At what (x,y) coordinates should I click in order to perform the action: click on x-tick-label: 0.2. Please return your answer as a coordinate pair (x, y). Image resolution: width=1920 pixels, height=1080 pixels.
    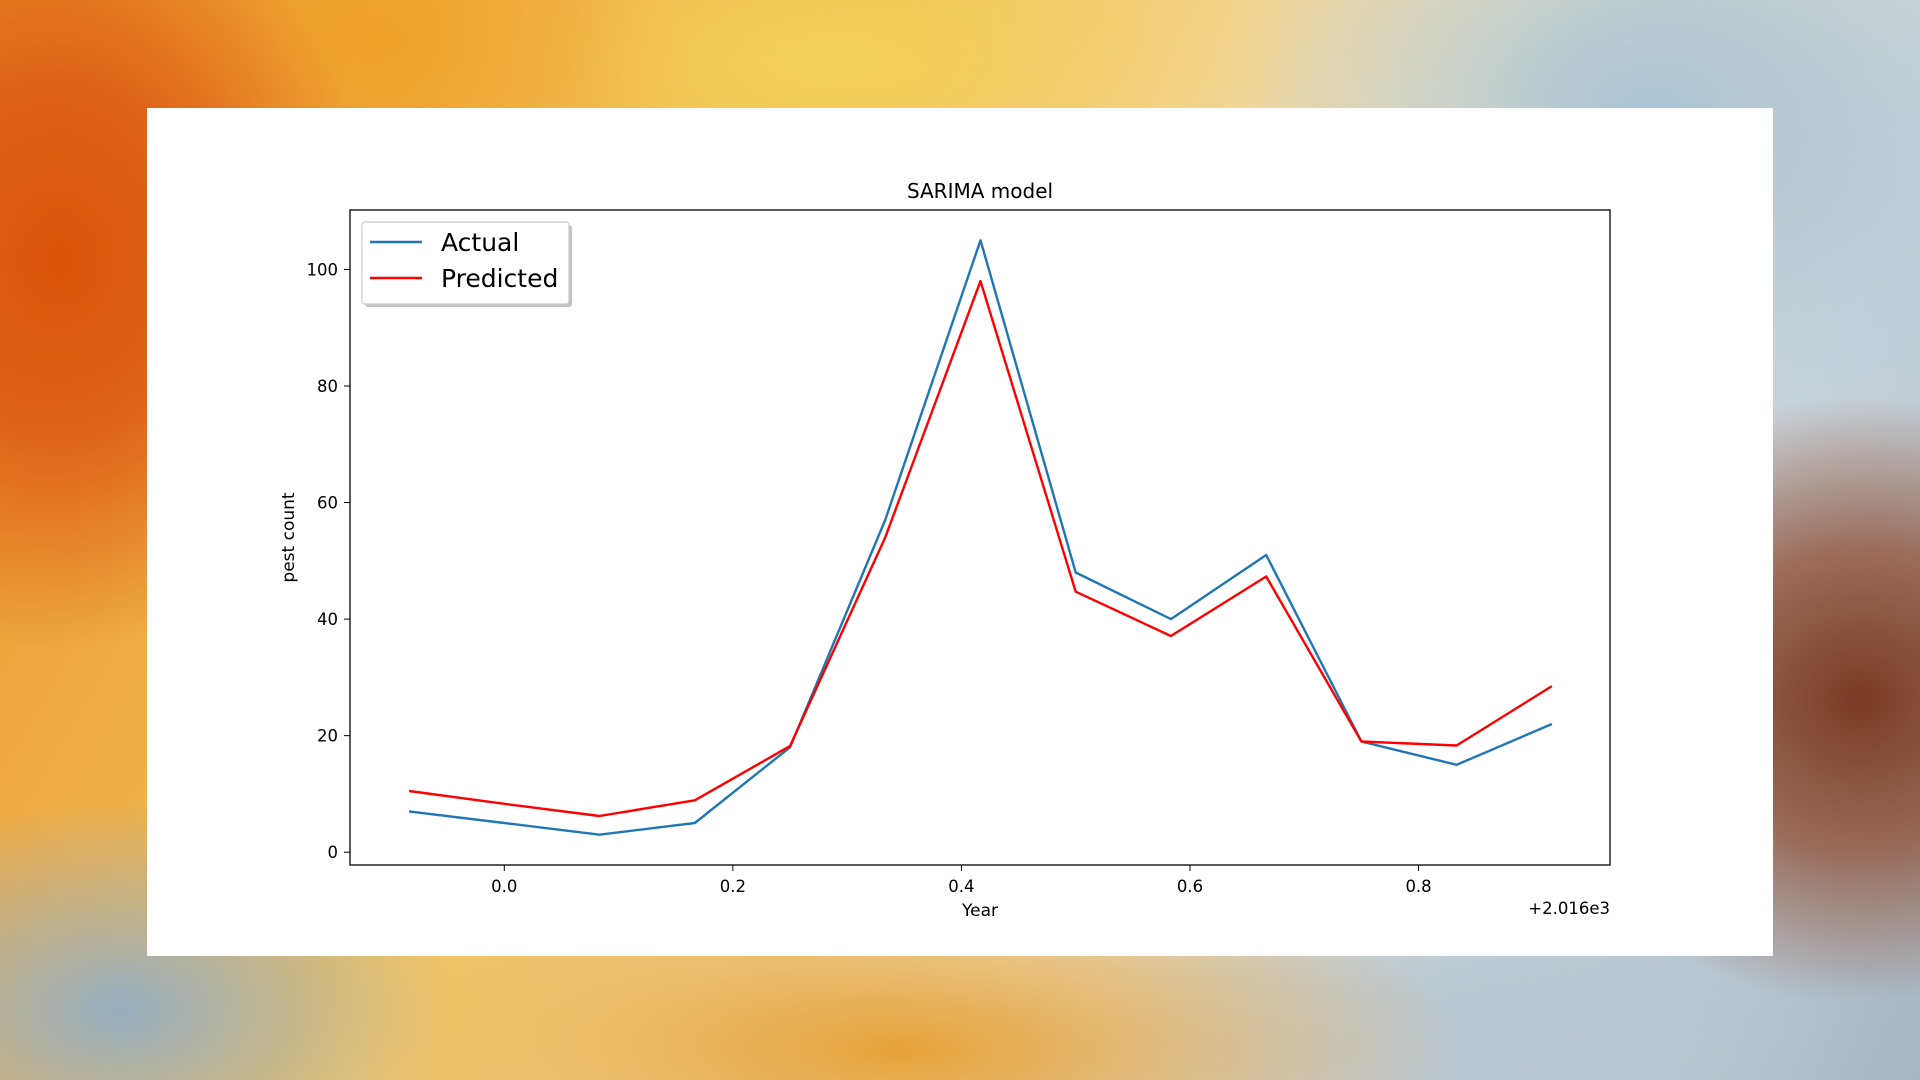
    Looking at the image, I should click on (733, 886).